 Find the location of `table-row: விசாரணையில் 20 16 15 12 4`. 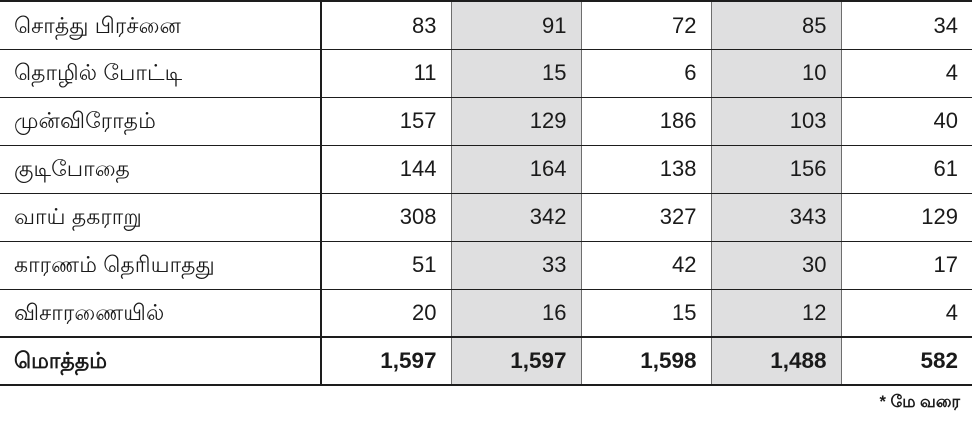

table-row: விசாரணையில் 20 16 15 12 4 is located at coordinates (486, 313).